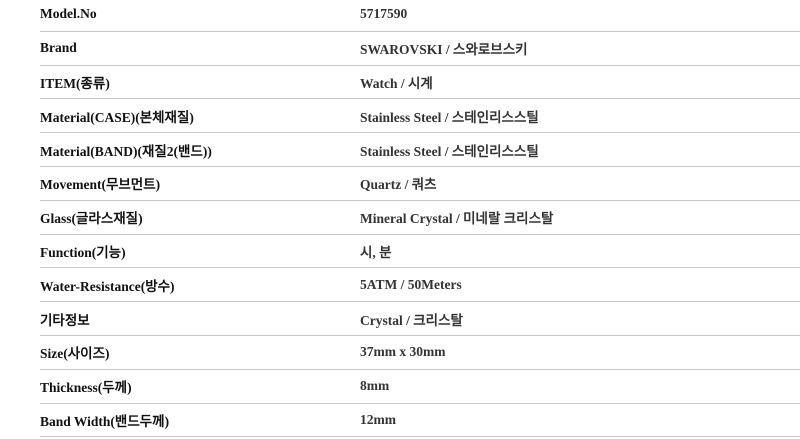 The height and width of the screenshot is (439, 800). What do you see at coordinates (457, 219) in the screenshot?
I see `spec-value: Mineral Crystal / 미네랄 크리스탈` at bounding box center [457, 219].